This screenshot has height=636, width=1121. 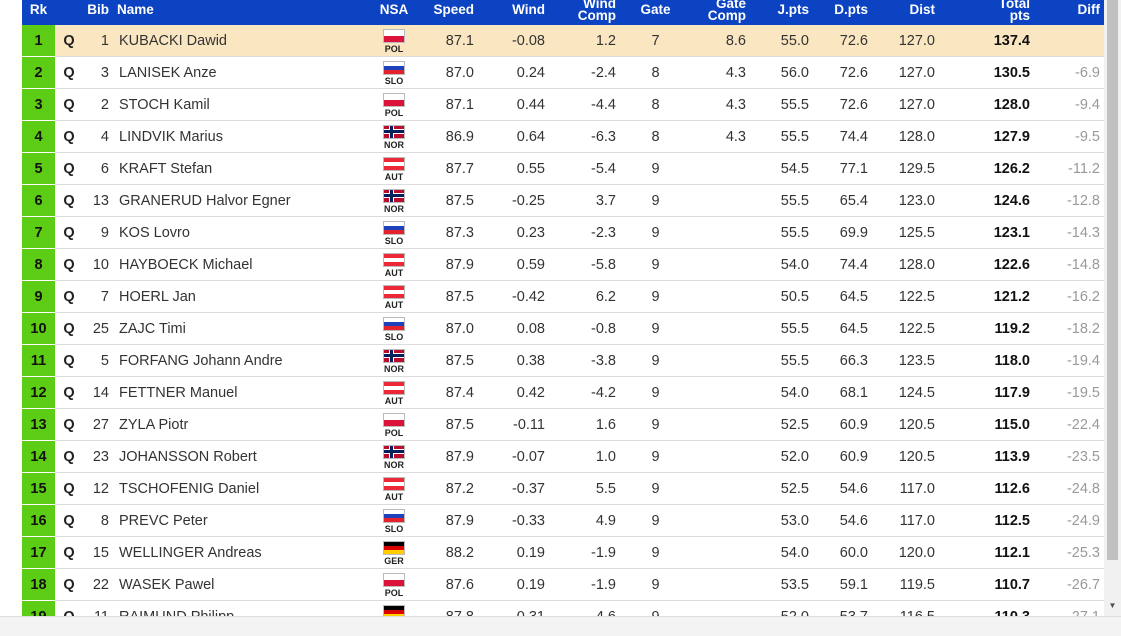 What do you see at coordinates (38, 12) in the screenshot?
I see `header-rk: Rk` at bounding box center [38, 12].